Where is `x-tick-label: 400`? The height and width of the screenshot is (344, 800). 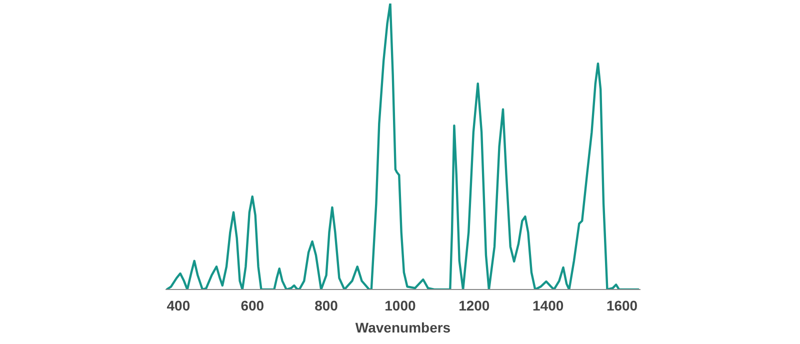 x-tick-label: 400 is located at coordinates (178, 306).